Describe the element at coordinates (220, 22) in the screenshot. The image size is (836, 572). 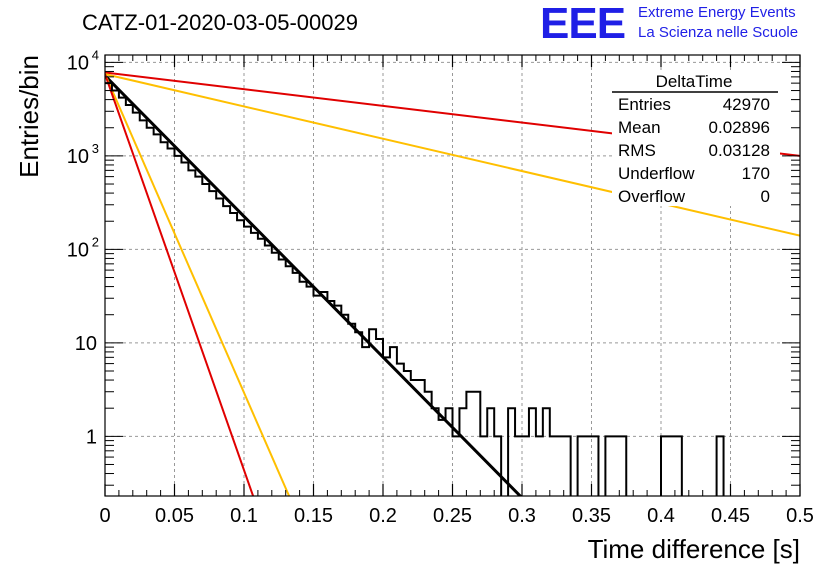
I see `page-title: CATZ-01-2020-03-05-00029` at that location.